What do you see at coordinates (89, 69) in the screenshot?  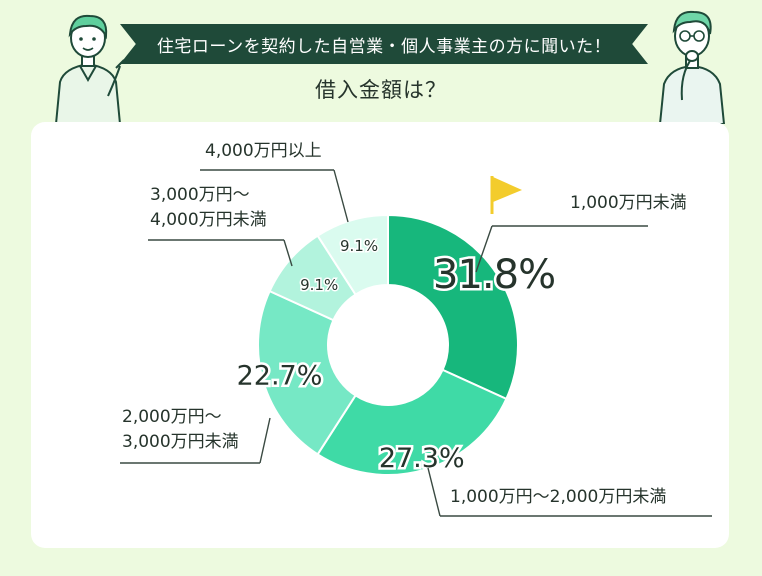 I see `person-left-illustration` at bounding box center [89, 69].